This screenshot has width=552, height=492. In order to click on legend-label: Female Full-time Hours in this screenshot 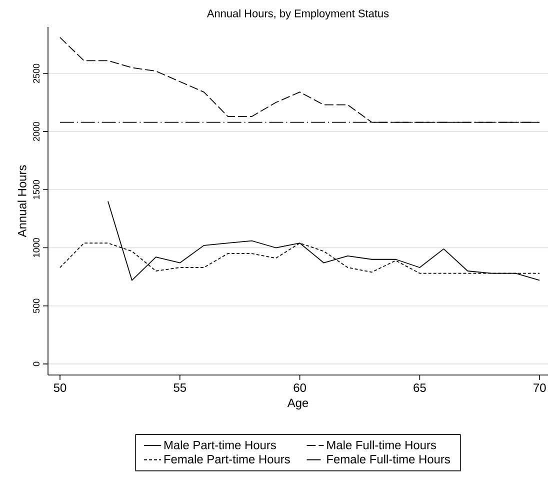, I will do `click(388, 459)`.